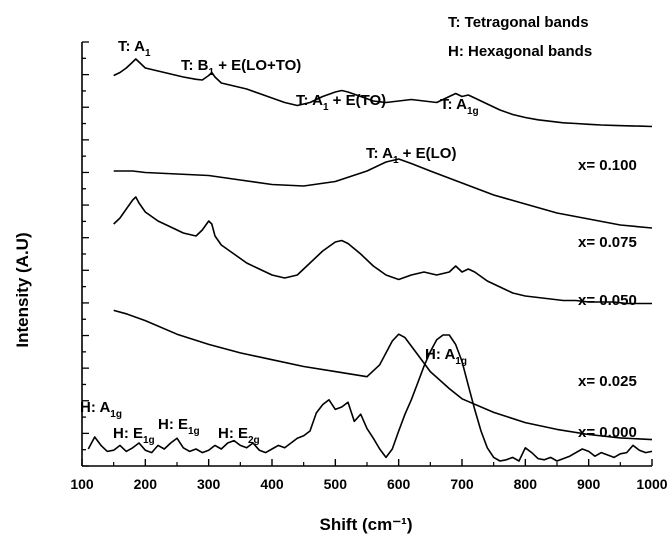  What do you see at coordinates (607, 381) in the screenshot?
I see `series-label-4: x= 0.025` at bounding box center [607, 381].